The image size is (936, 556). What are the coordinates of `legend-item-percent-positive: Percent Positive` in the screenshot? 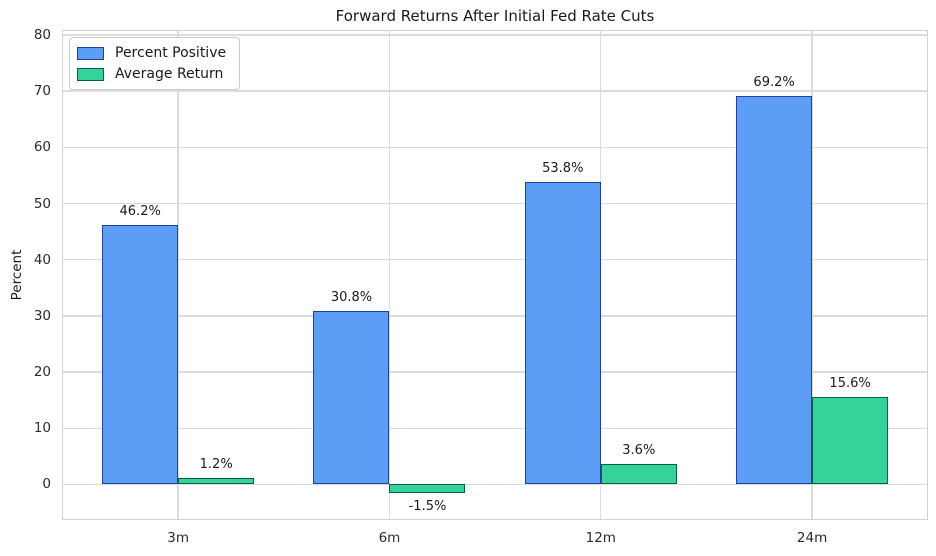 It's located at (151, 53).